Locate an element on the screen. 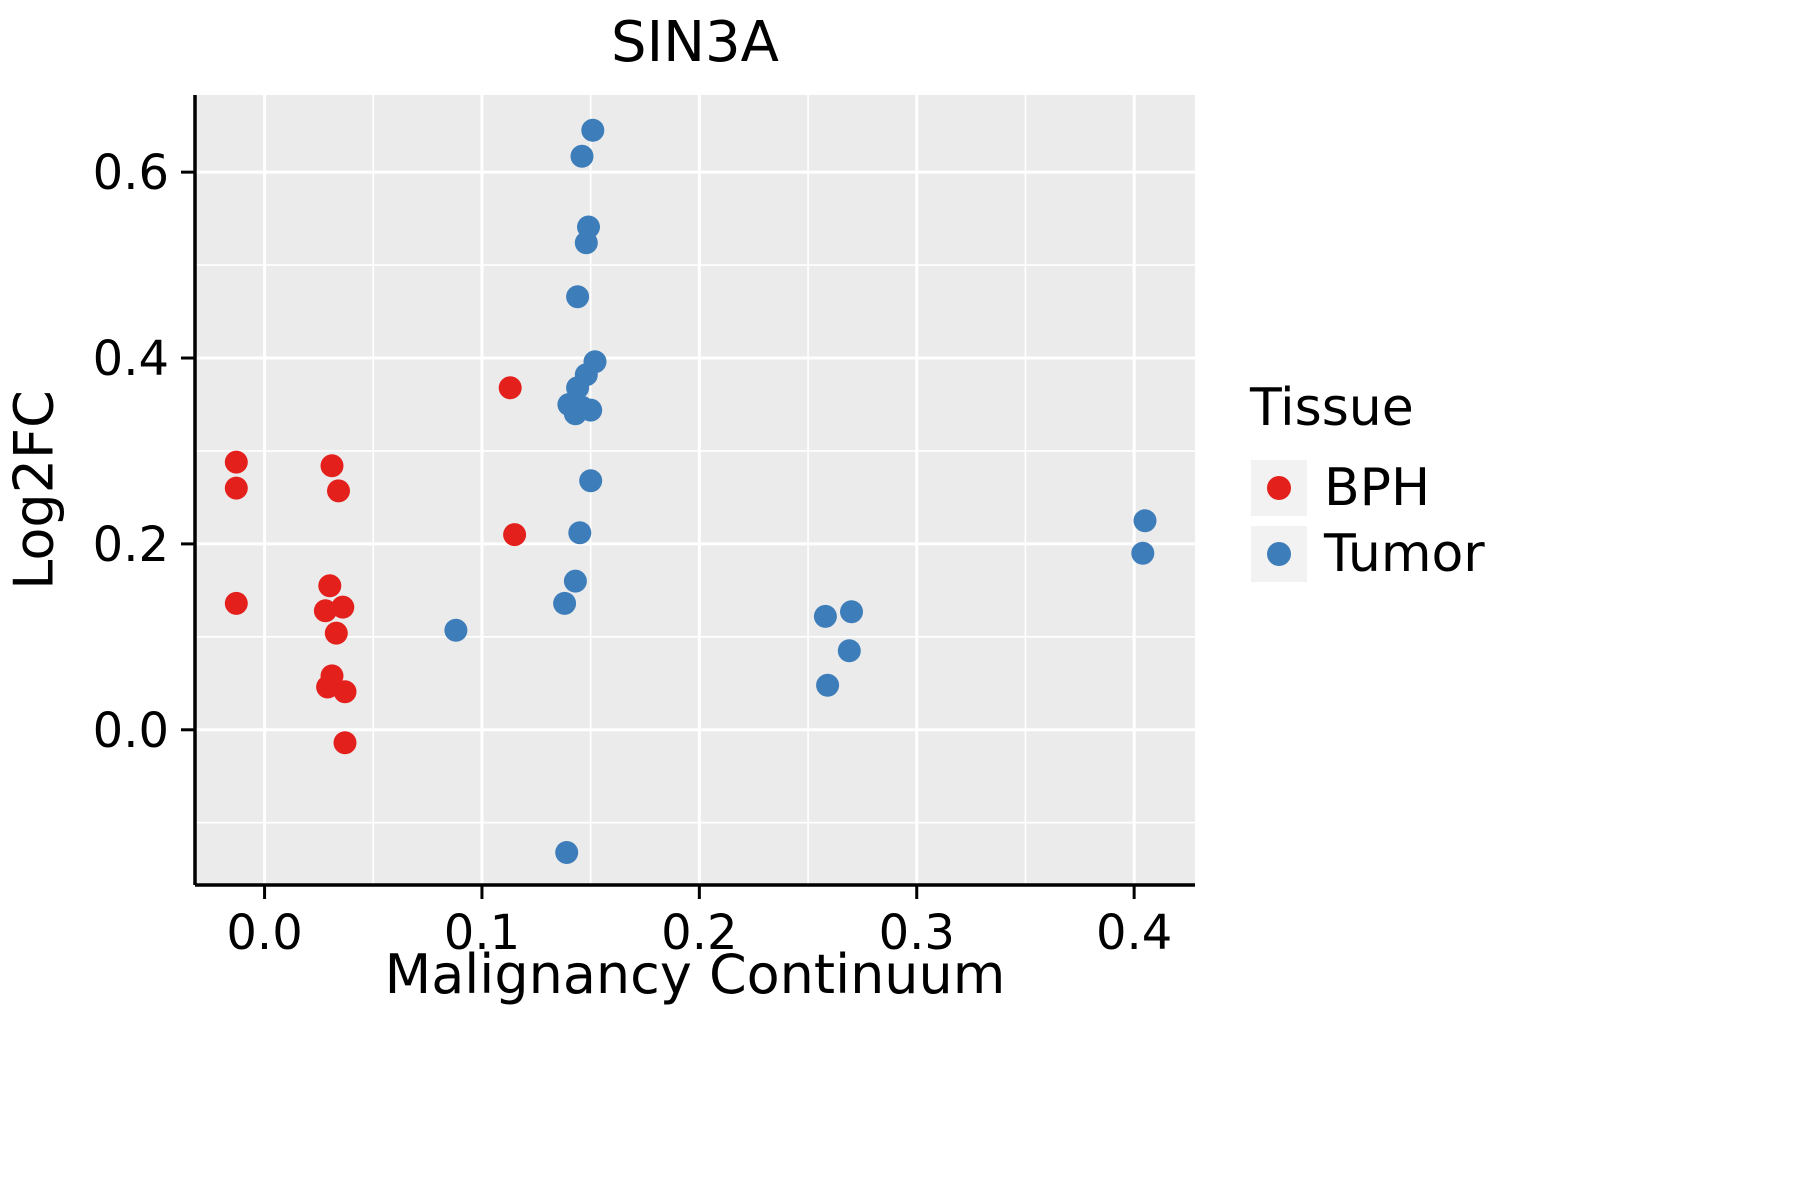 The image size is (1800, 1200). legend-label-bph: BPH is located at coordinates (1377, 488).